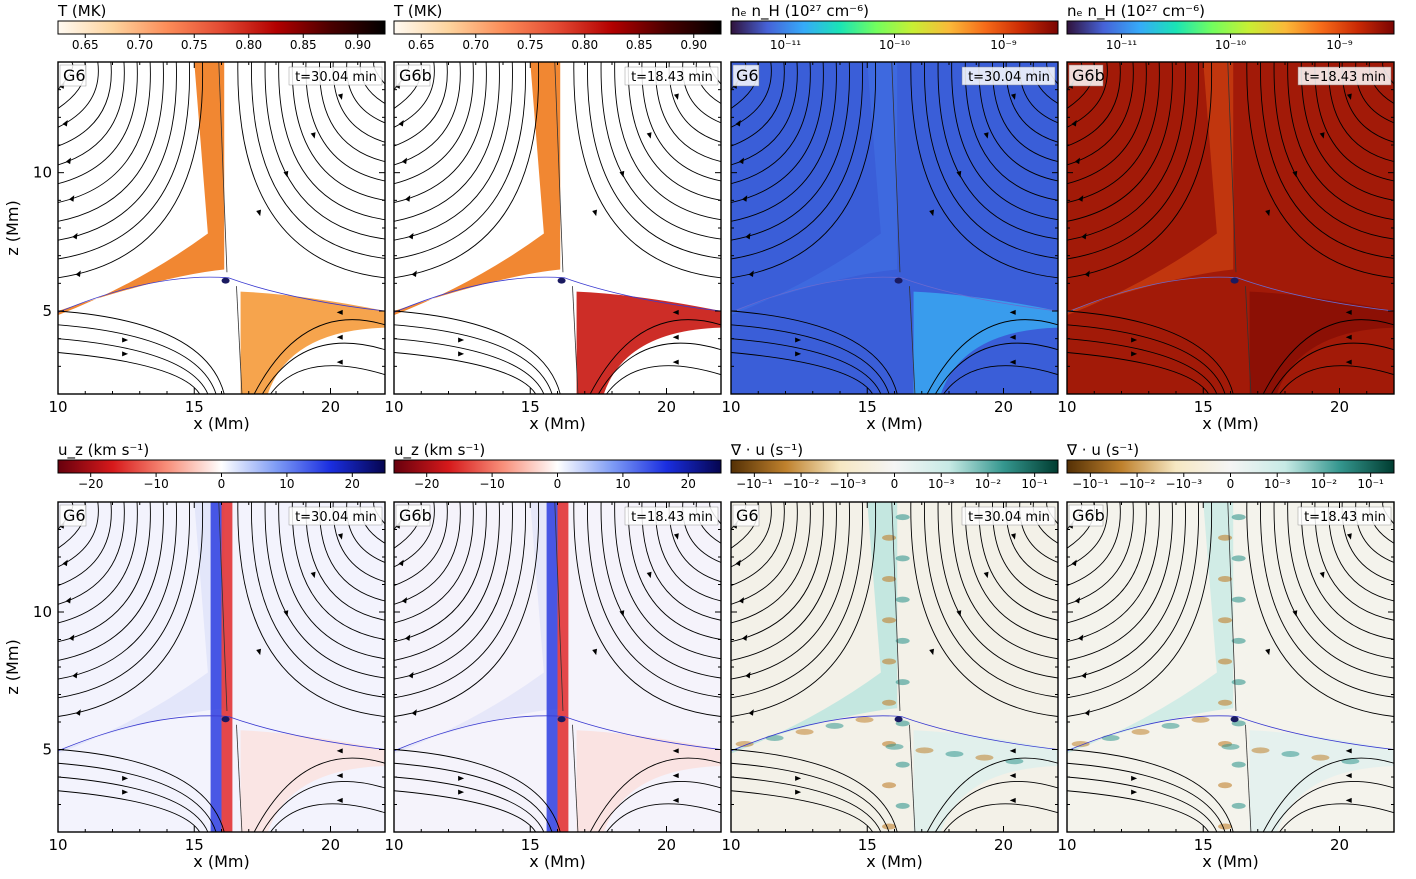  I want to click on colorbar: nₑ n_H (10²⁷ cm⁻⁶) 10⁻¹¹ 10⁻¹⁰ 10⁻⁹, so click(894, 27).